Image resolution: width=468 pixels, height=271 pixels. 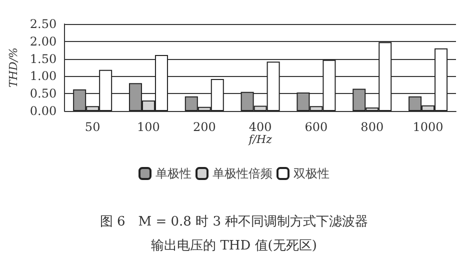 I want to click on x-tick-label: 50, so click(x=92, y=127).